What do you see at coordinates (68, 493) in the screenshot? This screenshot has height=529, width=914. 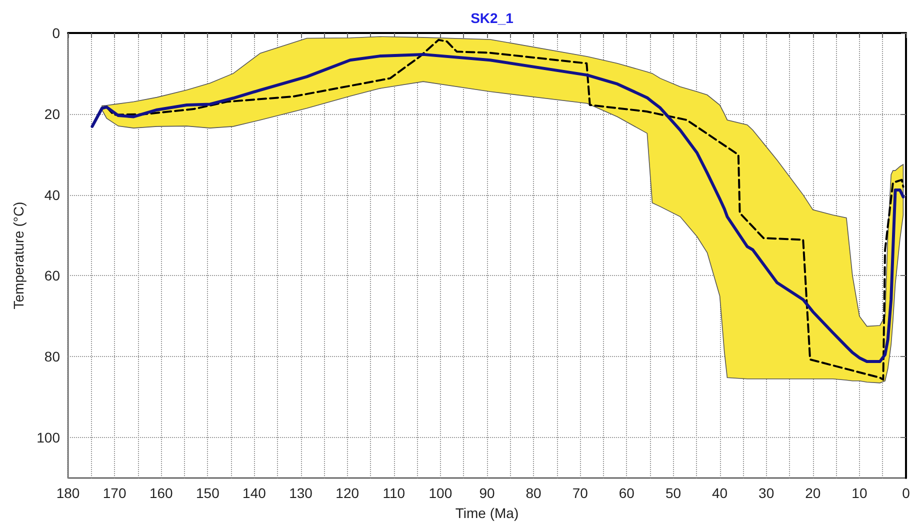 I see `x-tick-label: 180` at bounding box center [68, 493].